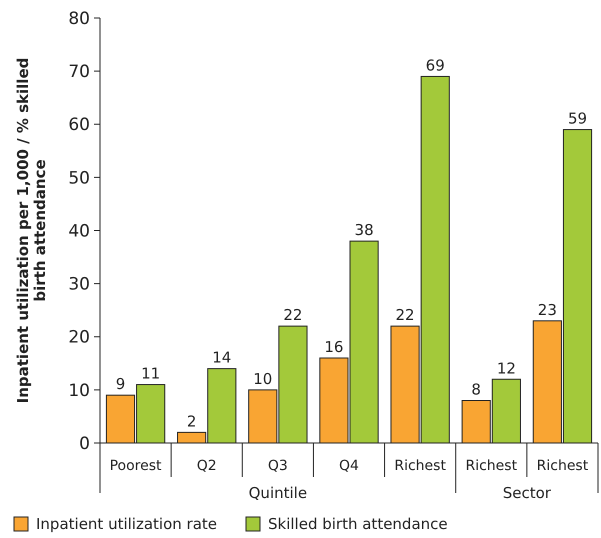  What do you see at coordinates (191, 421) in the screenshot?
I see `data-label: 2` at bounding box center [191, 421].